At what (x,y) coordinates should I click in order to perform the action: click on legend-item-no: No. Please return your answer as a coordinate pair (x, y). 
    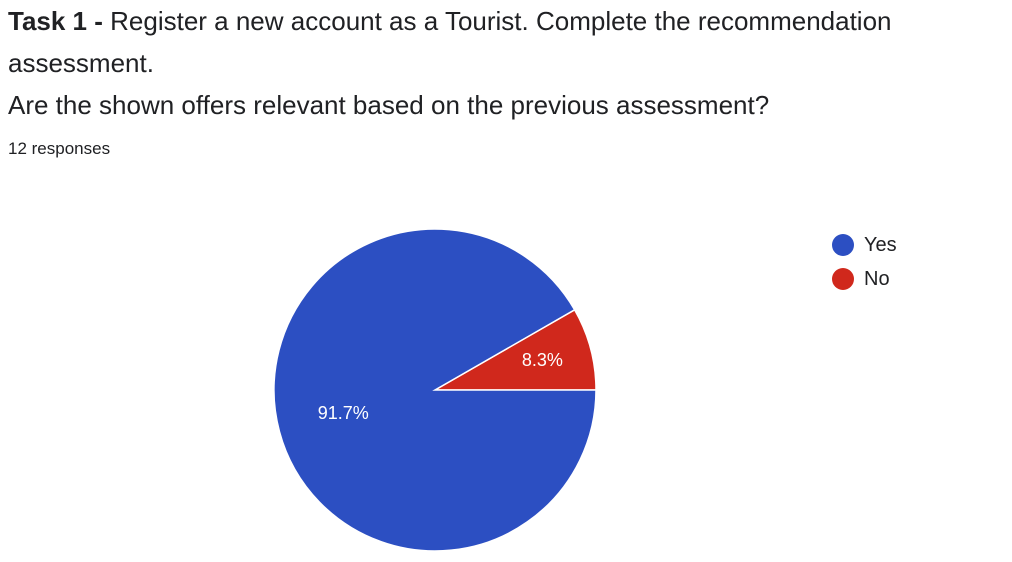
    Looking at the image, I should click on (864, 279).